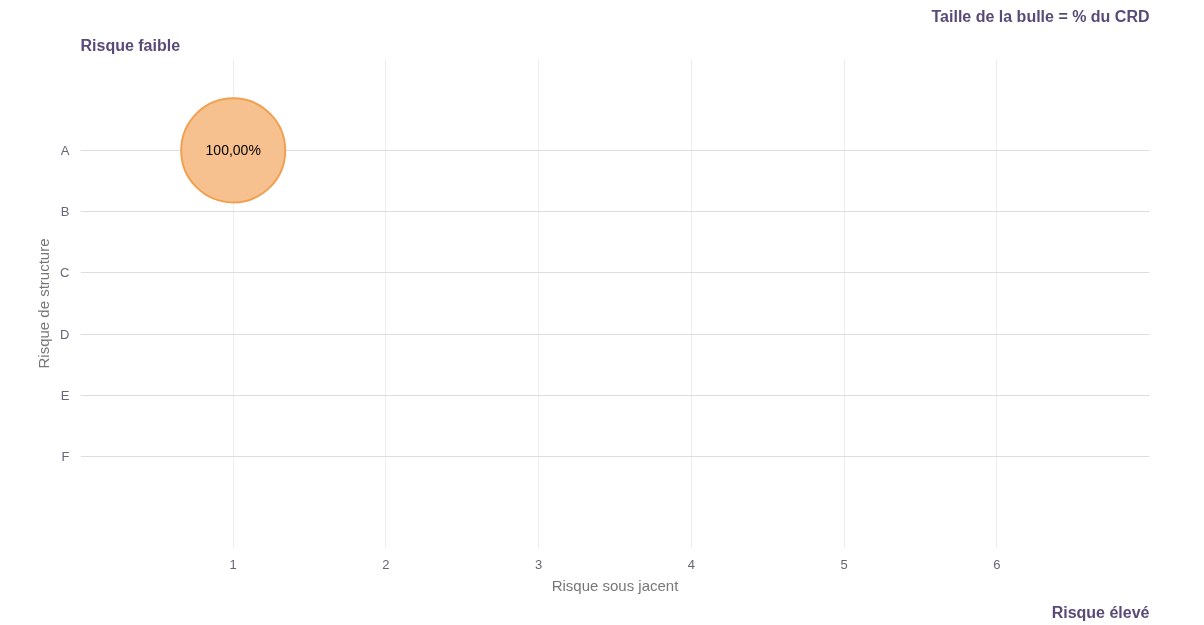 This screenshot has height=625, width=1204. I want to click on x-tick-label: 4, so click(691, 564).